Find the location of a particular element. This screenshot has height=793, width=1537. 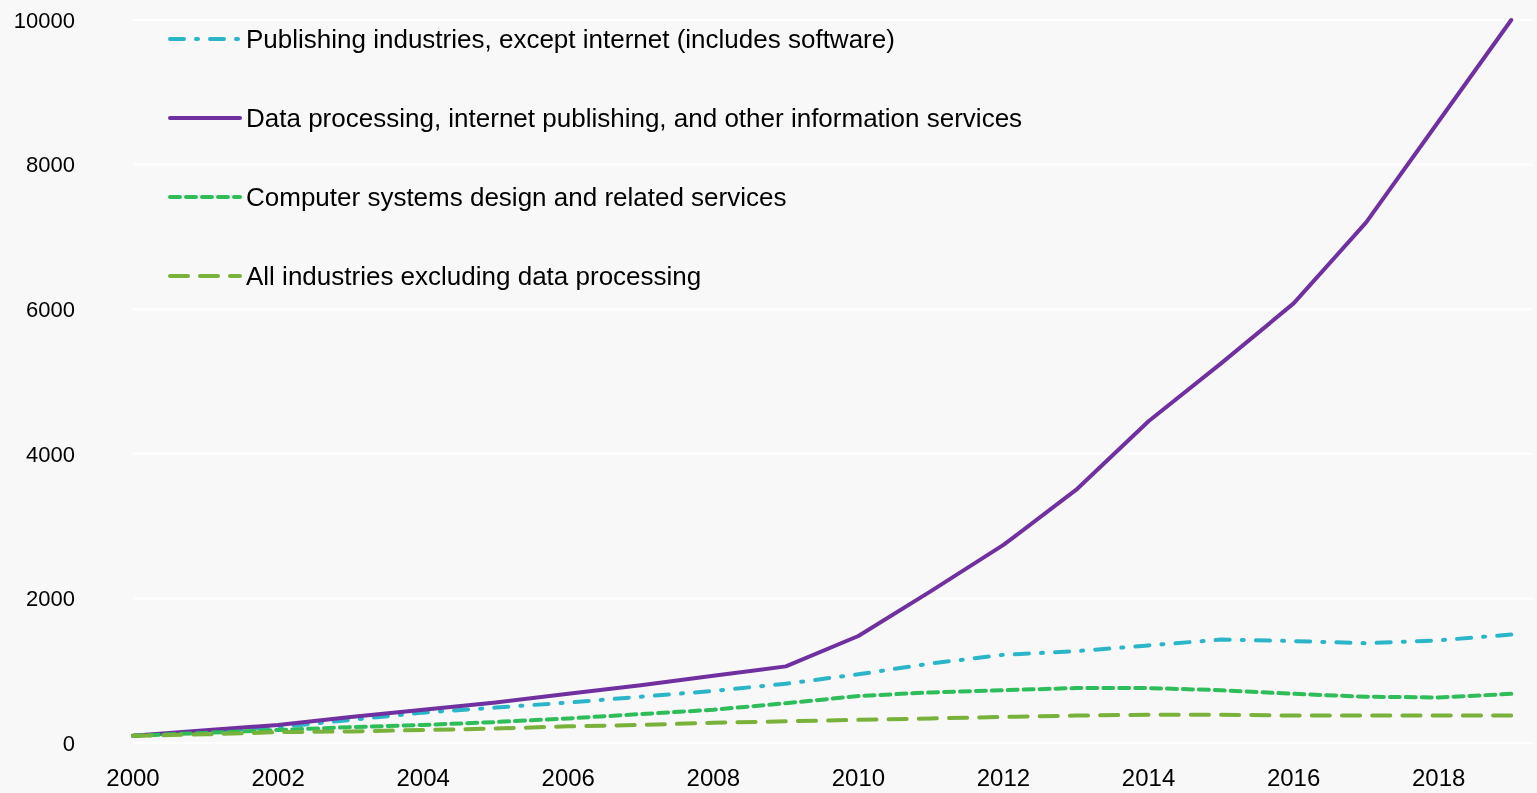

x-tick-label: 2016 is located at coordinates (1293, 777).